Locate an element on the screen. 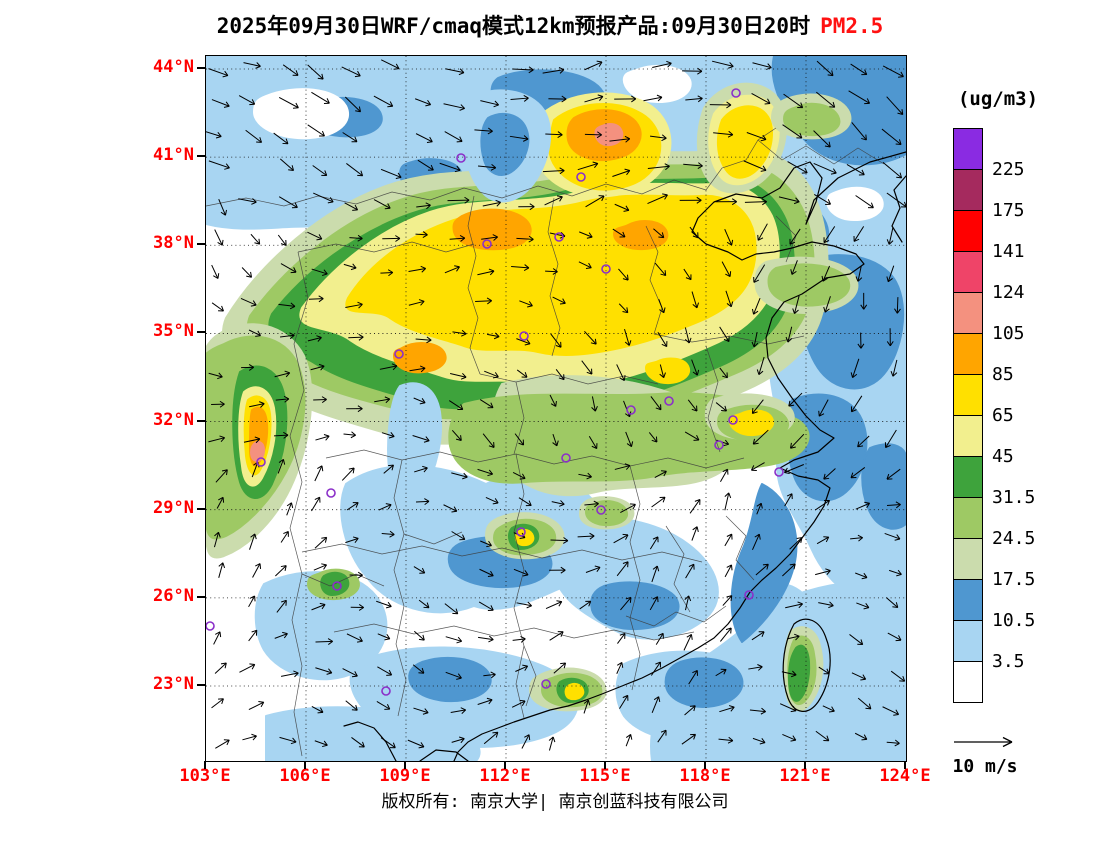 Image resolution: width=1100 pixels, height=850 pixels. wind-reference-arrow is located at coordinates (983, 742).